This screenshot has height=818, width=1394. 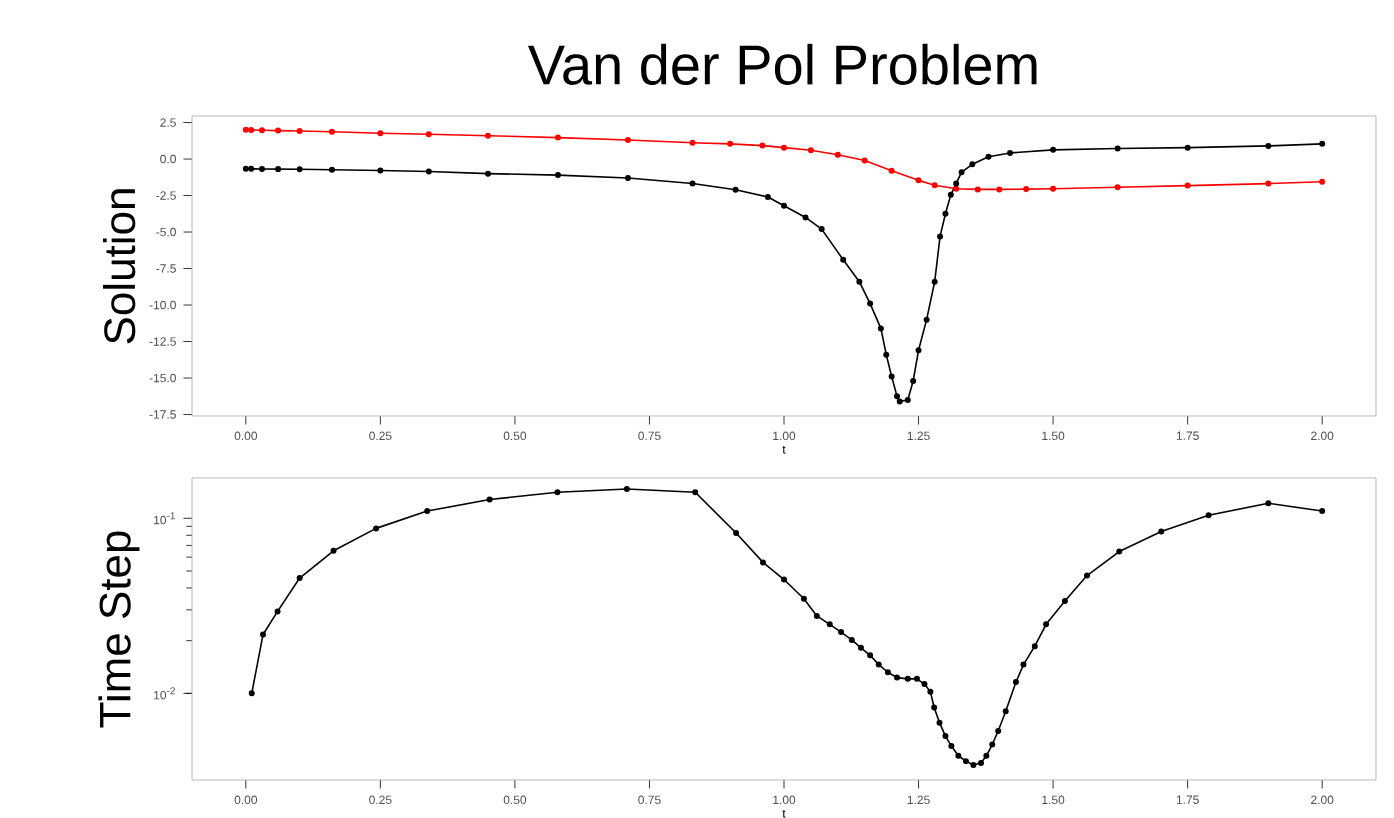 I want to click on chart-title: Van der Pol Problem, so click(x=782, y=64).